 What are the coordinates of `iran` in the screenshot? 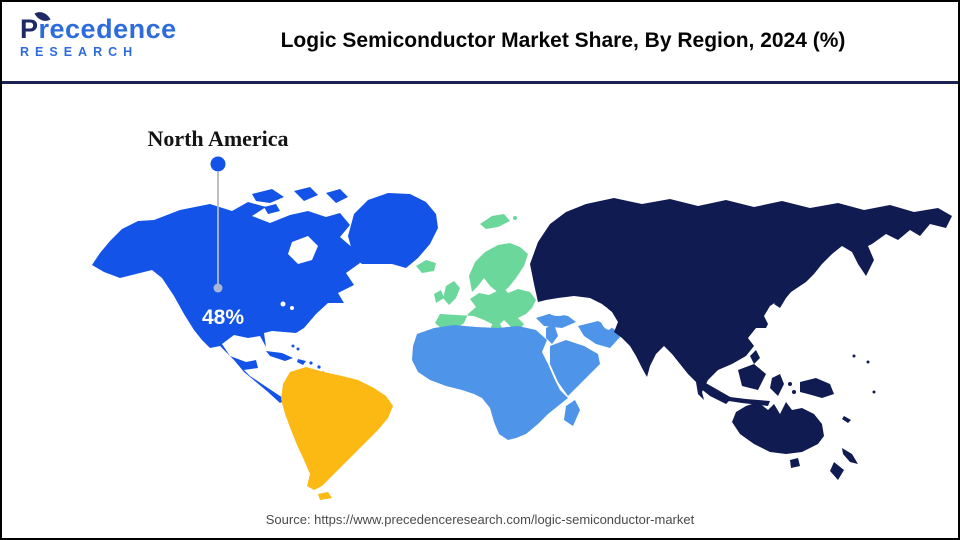 It's located at (599, 334).